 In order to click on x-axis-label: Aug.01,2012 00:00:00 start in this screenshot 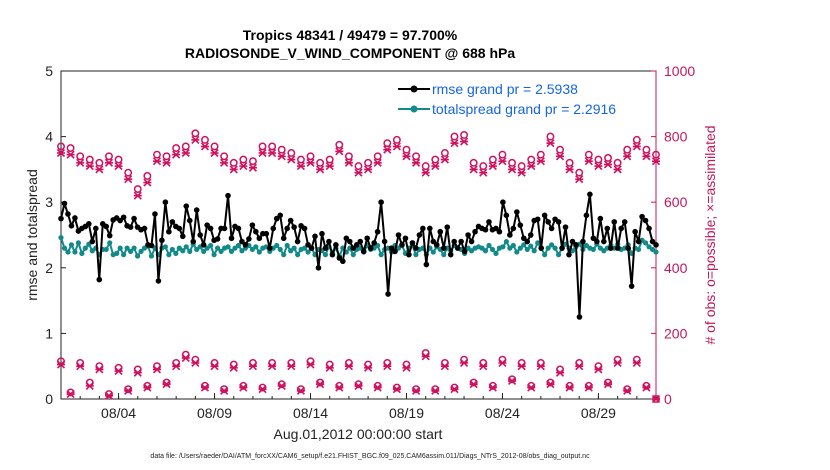, I will do `click(358, 434)`.